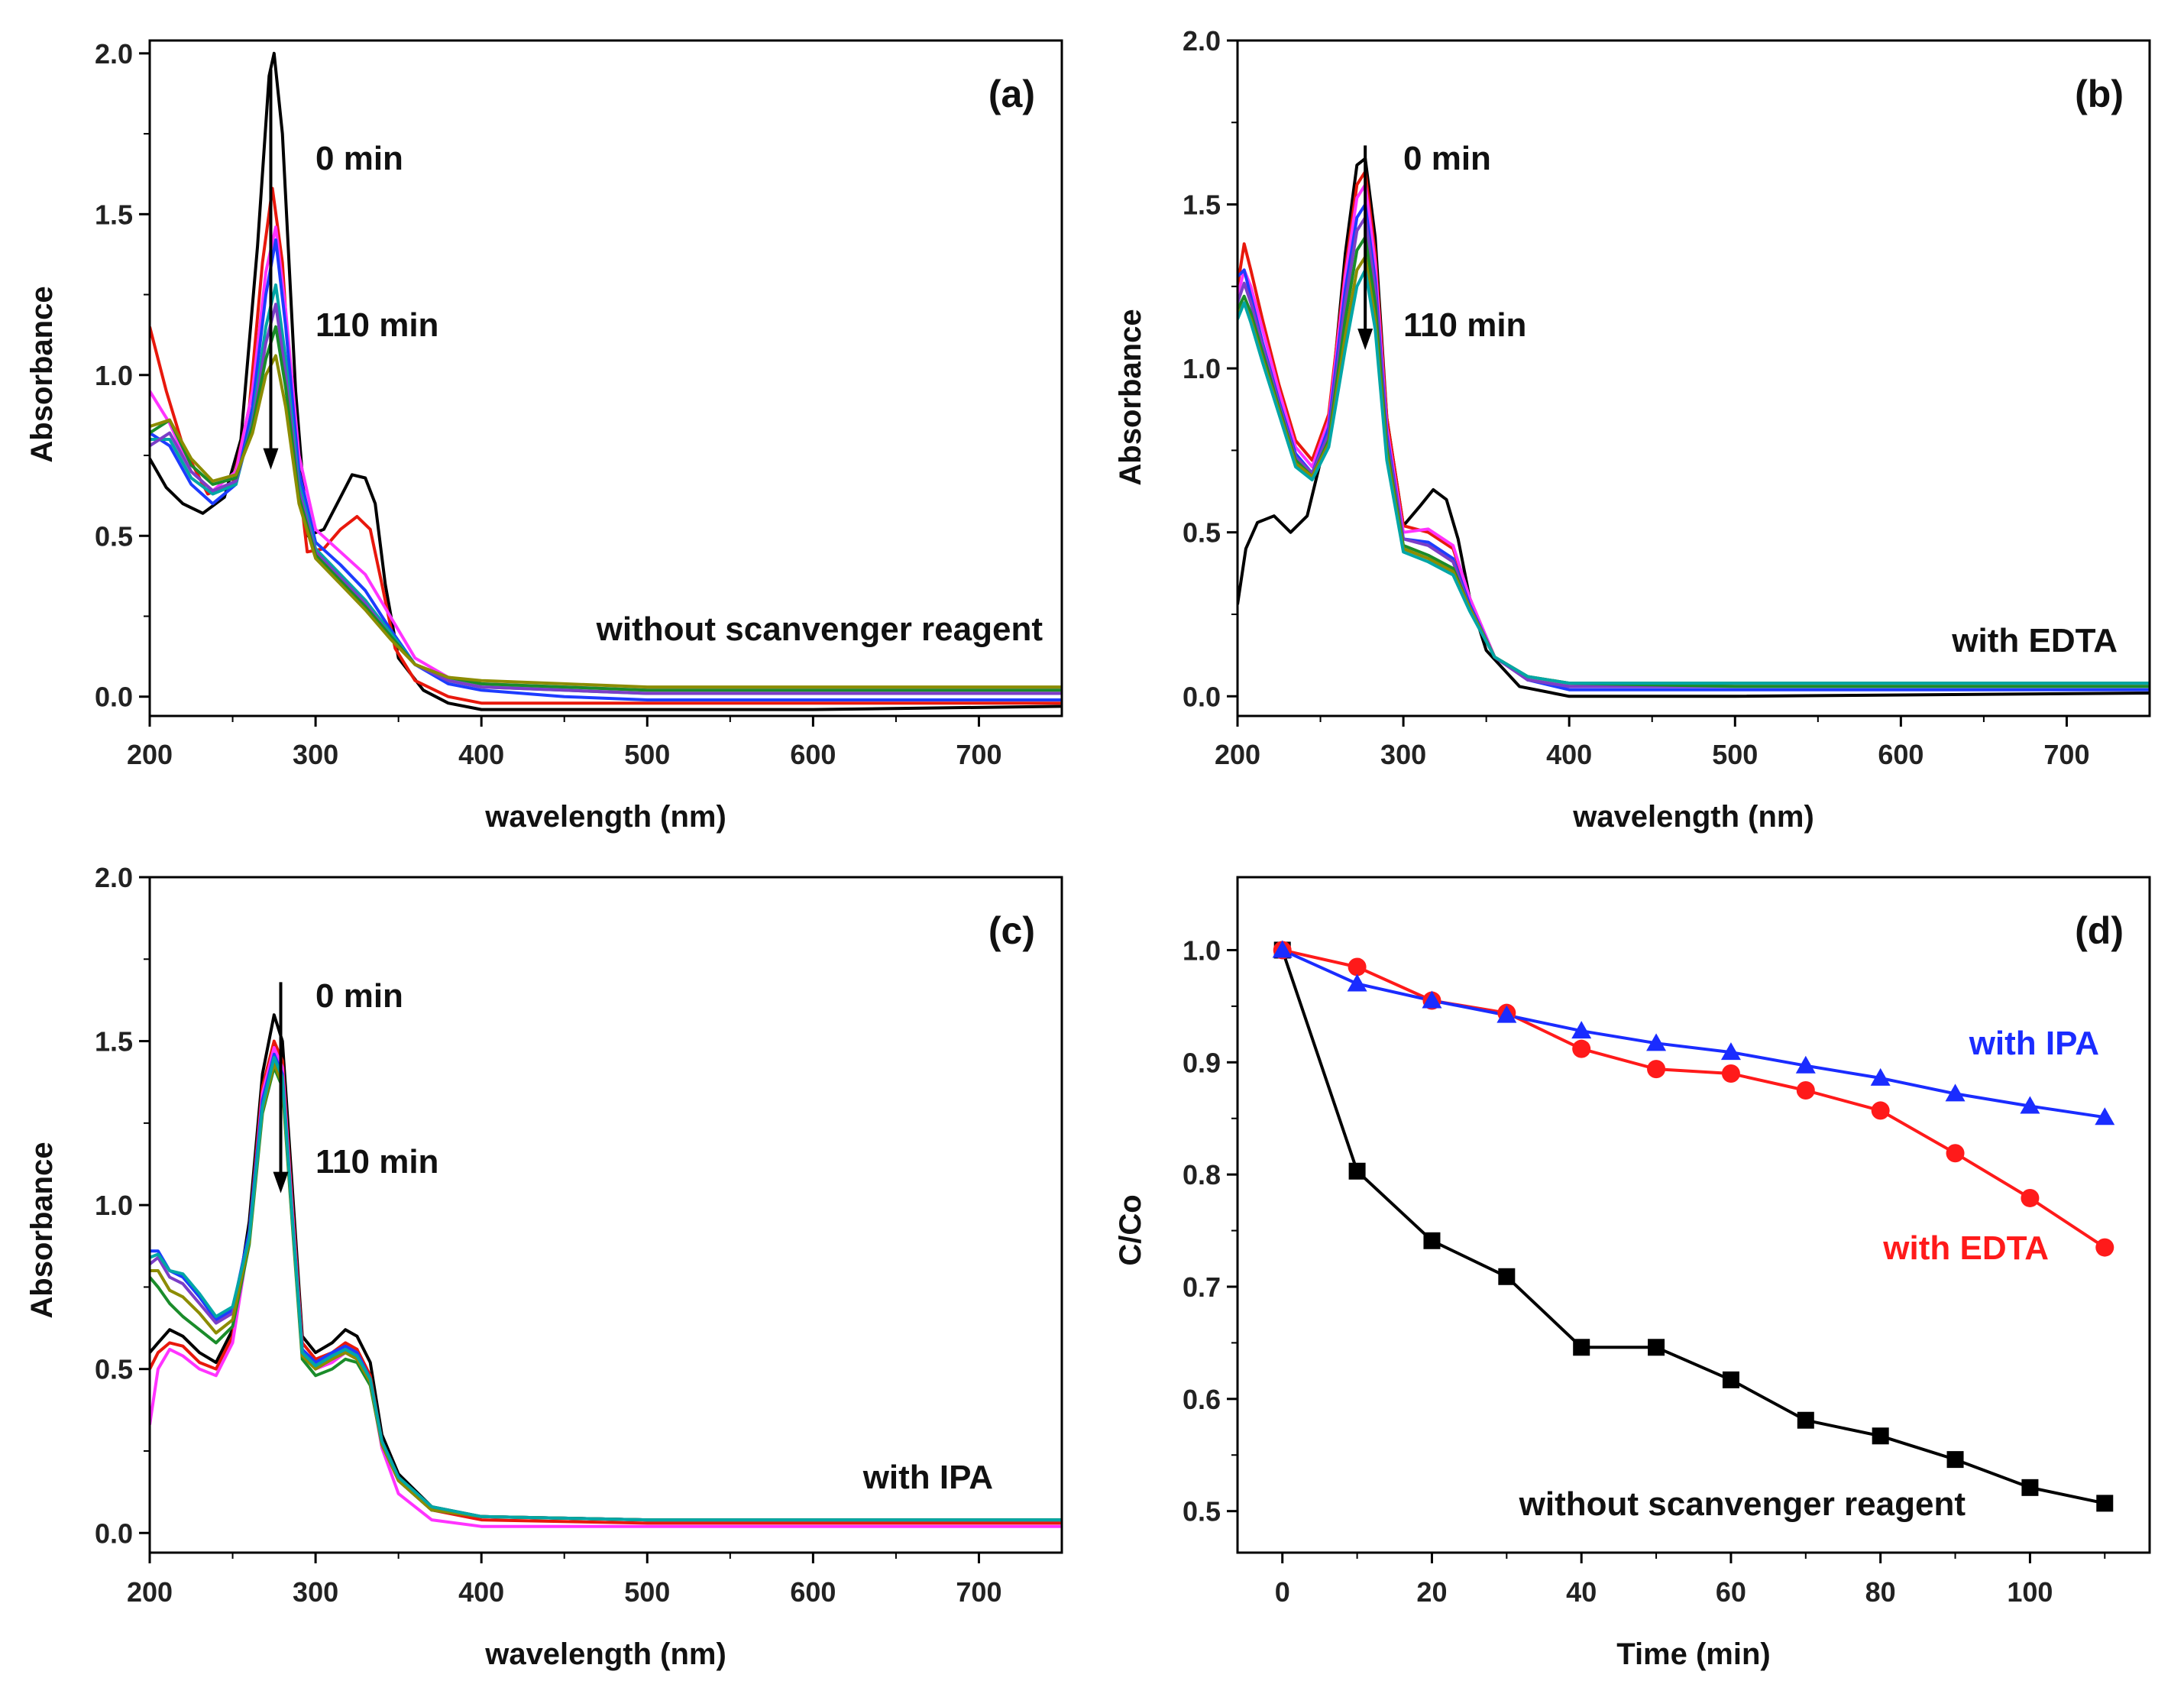 This screenshot has height=1694, width=2184. Describe the element at coordinates (979, 1592) in the screenshot. I see `x-tick-label-c-5: 700` at that location.